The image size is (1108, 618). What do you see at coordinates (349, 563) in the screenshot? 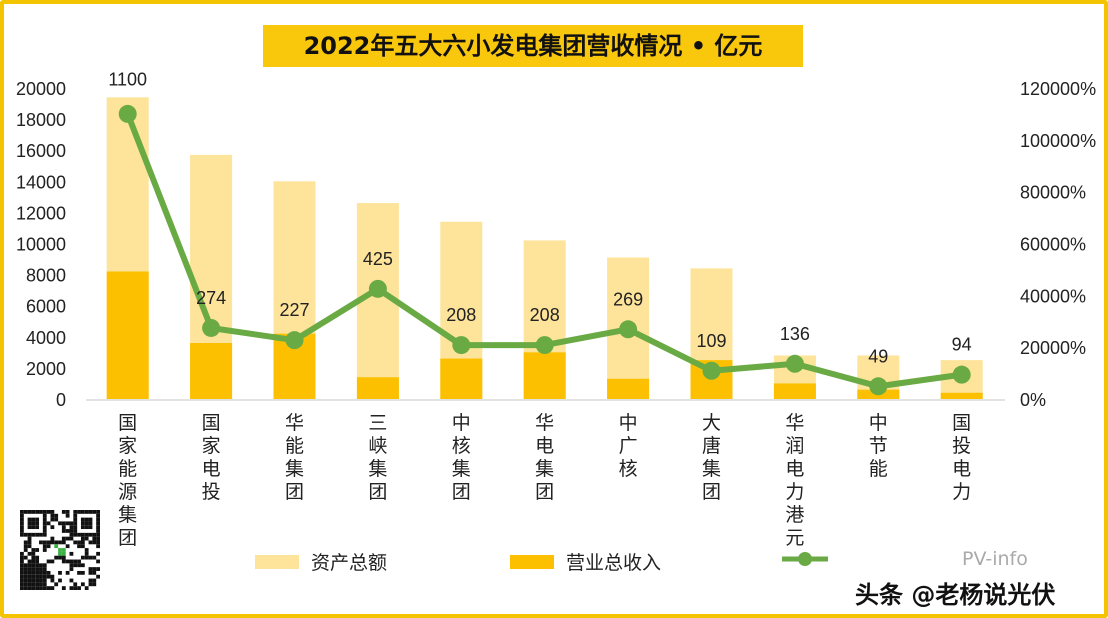
I see `legend-label-assets: 资产总额` at bounding box center [349, 563].